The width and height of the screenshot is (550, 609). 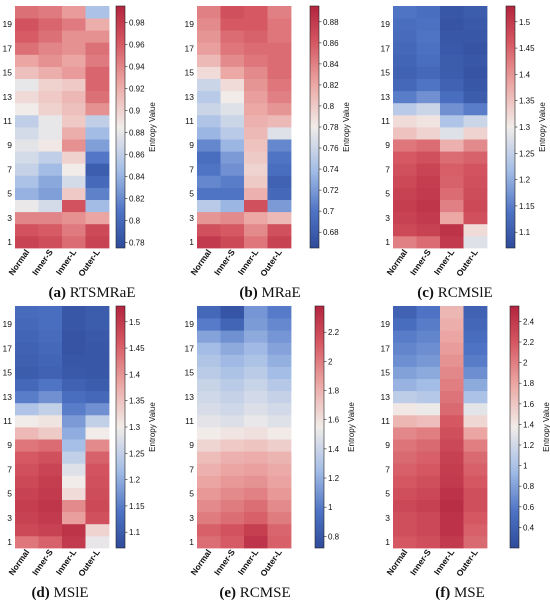 What do you see at coordinates (190, 97) in the screenshot?
I see `y-tick-label: 13` at bounding box center [190, 97].